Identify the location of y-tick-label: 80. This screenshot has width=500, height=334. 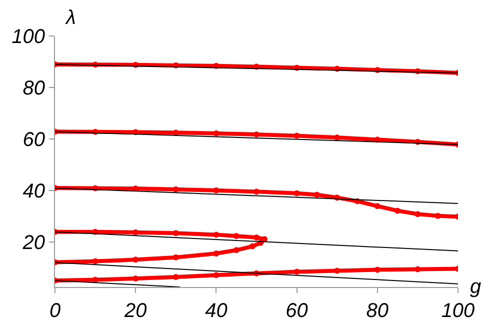
(33, 89).